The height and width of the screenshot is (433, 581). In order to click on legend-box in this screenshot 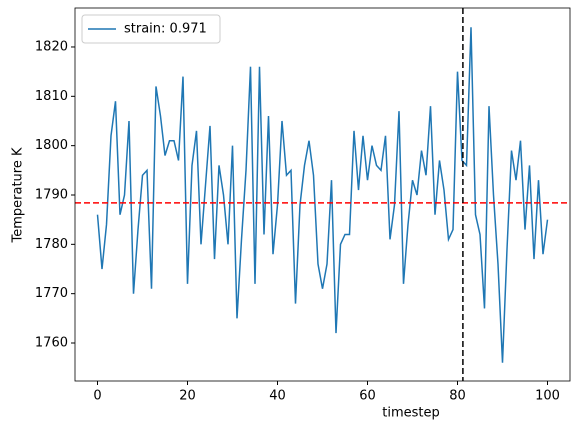, I will do `click(151, 29)`.